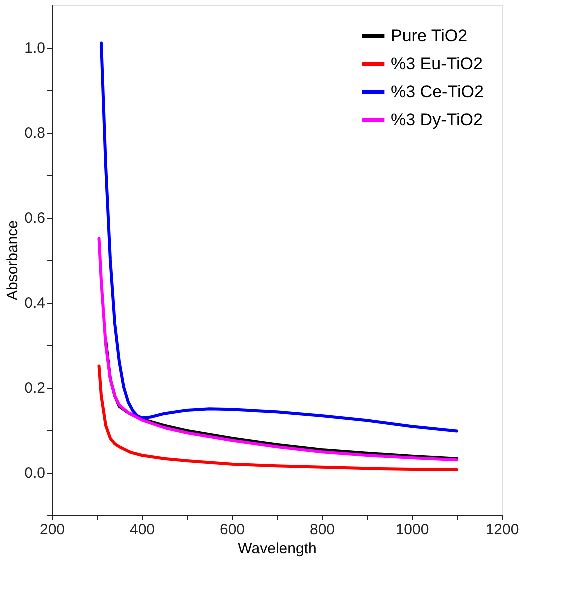 This screenshot has height=598, width=561. Describe the element at coordinates (53, 530) in the screenshot. I see `x-tick-label: 200` at that location.